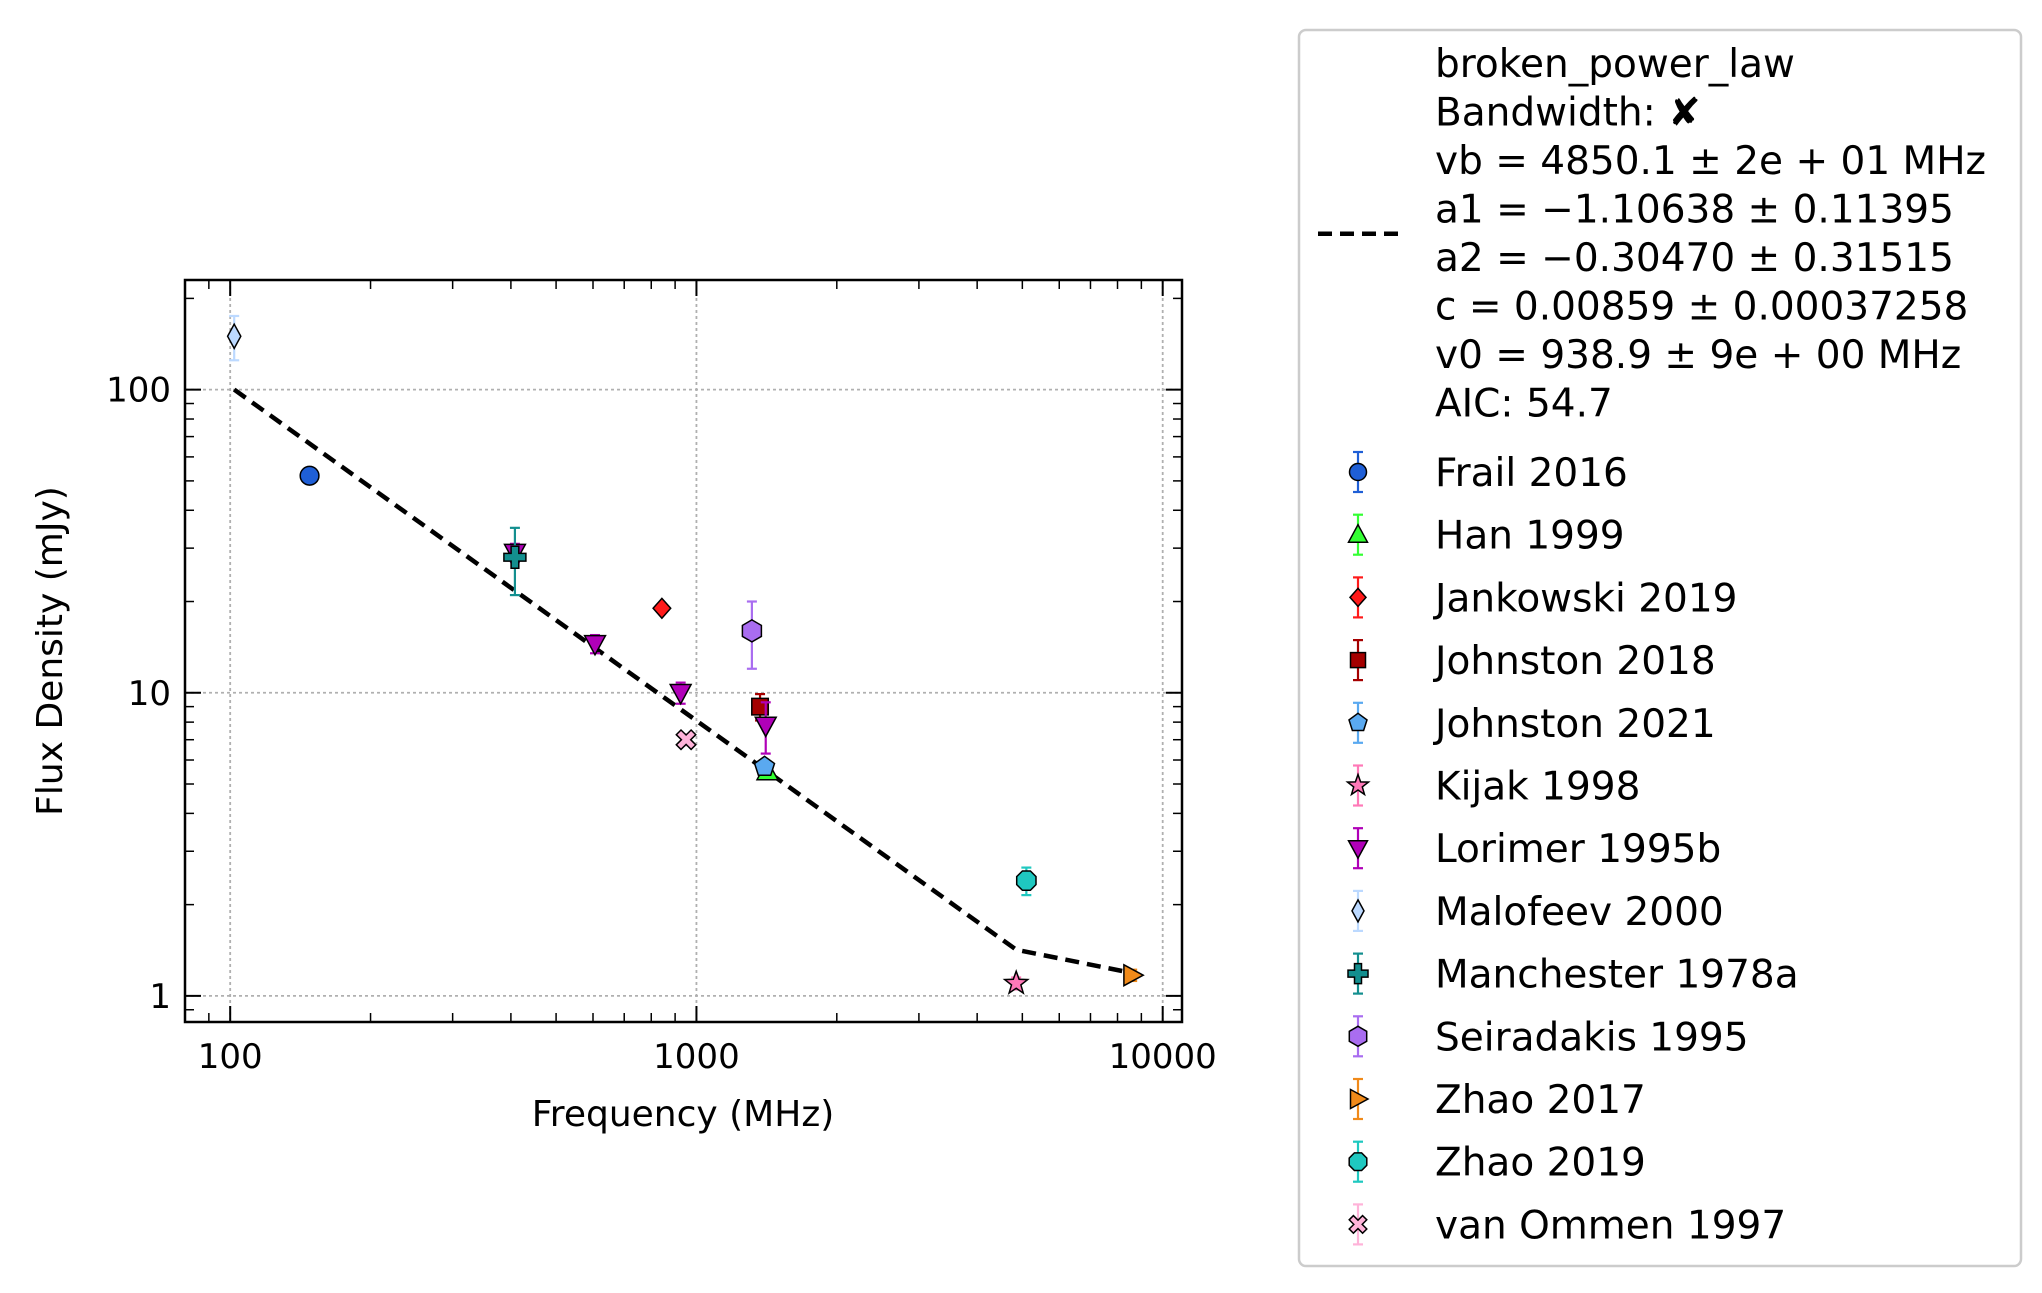 The height and width of the screenshot is (1293, 2042). I want to click on legend-label: Lorimer 1995b, so click(1578, 849).